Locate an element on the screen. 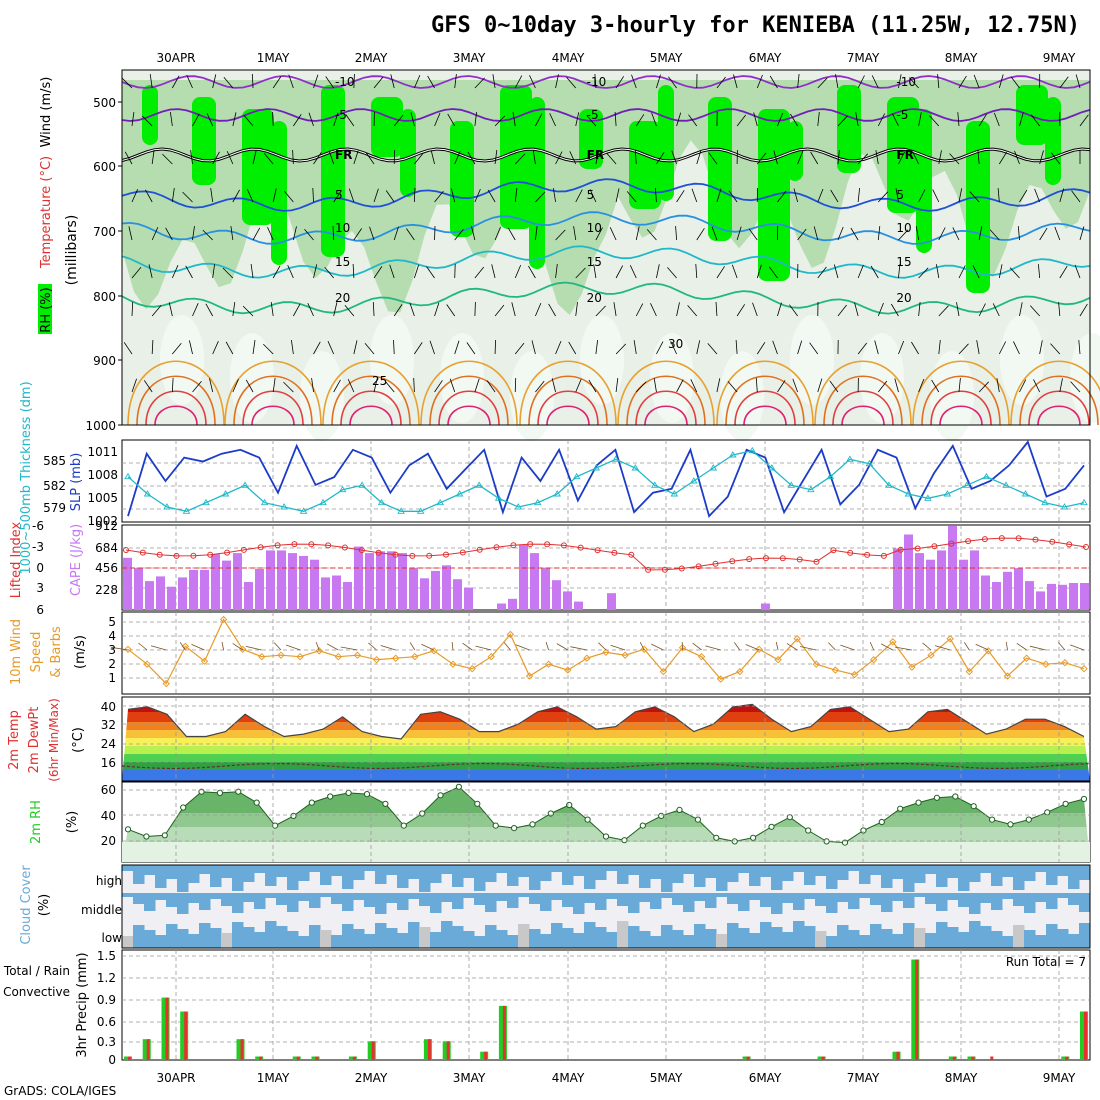 The height and width of the screenshot is (1100, 1100). contour-label: FR is located at coordinates (595, 155).